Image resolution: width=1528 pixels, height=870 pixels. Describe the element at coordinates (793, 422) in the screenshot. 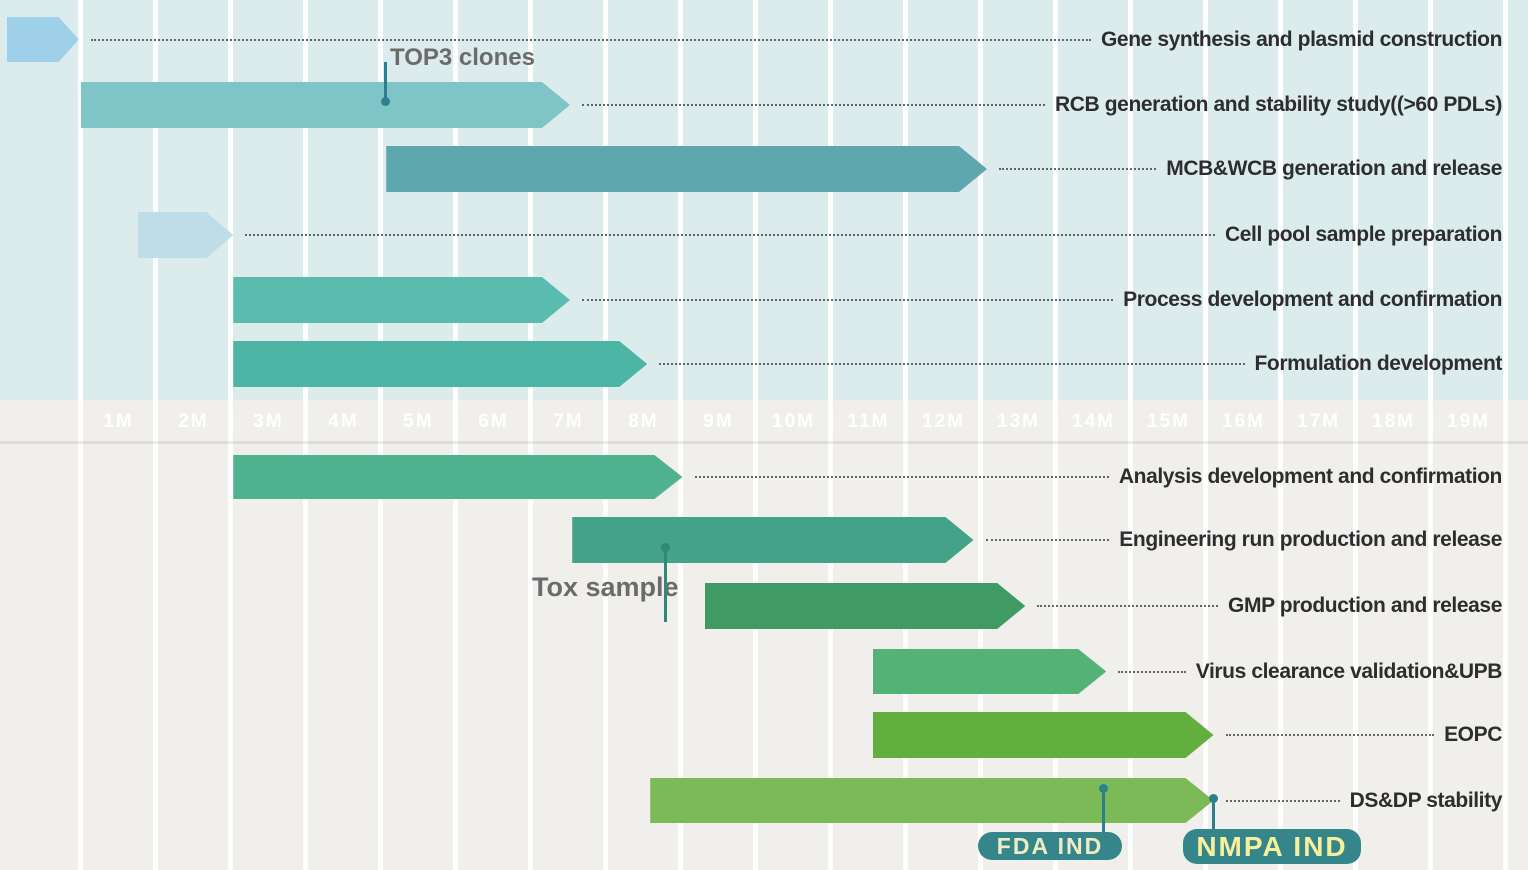

I see `axis-month-cell: 10M` at that location.